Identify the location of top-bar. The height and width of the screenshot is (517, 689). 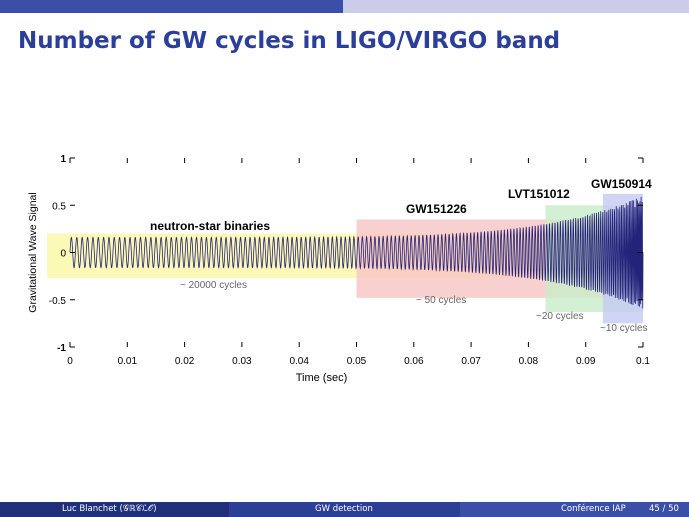
(344, 6).